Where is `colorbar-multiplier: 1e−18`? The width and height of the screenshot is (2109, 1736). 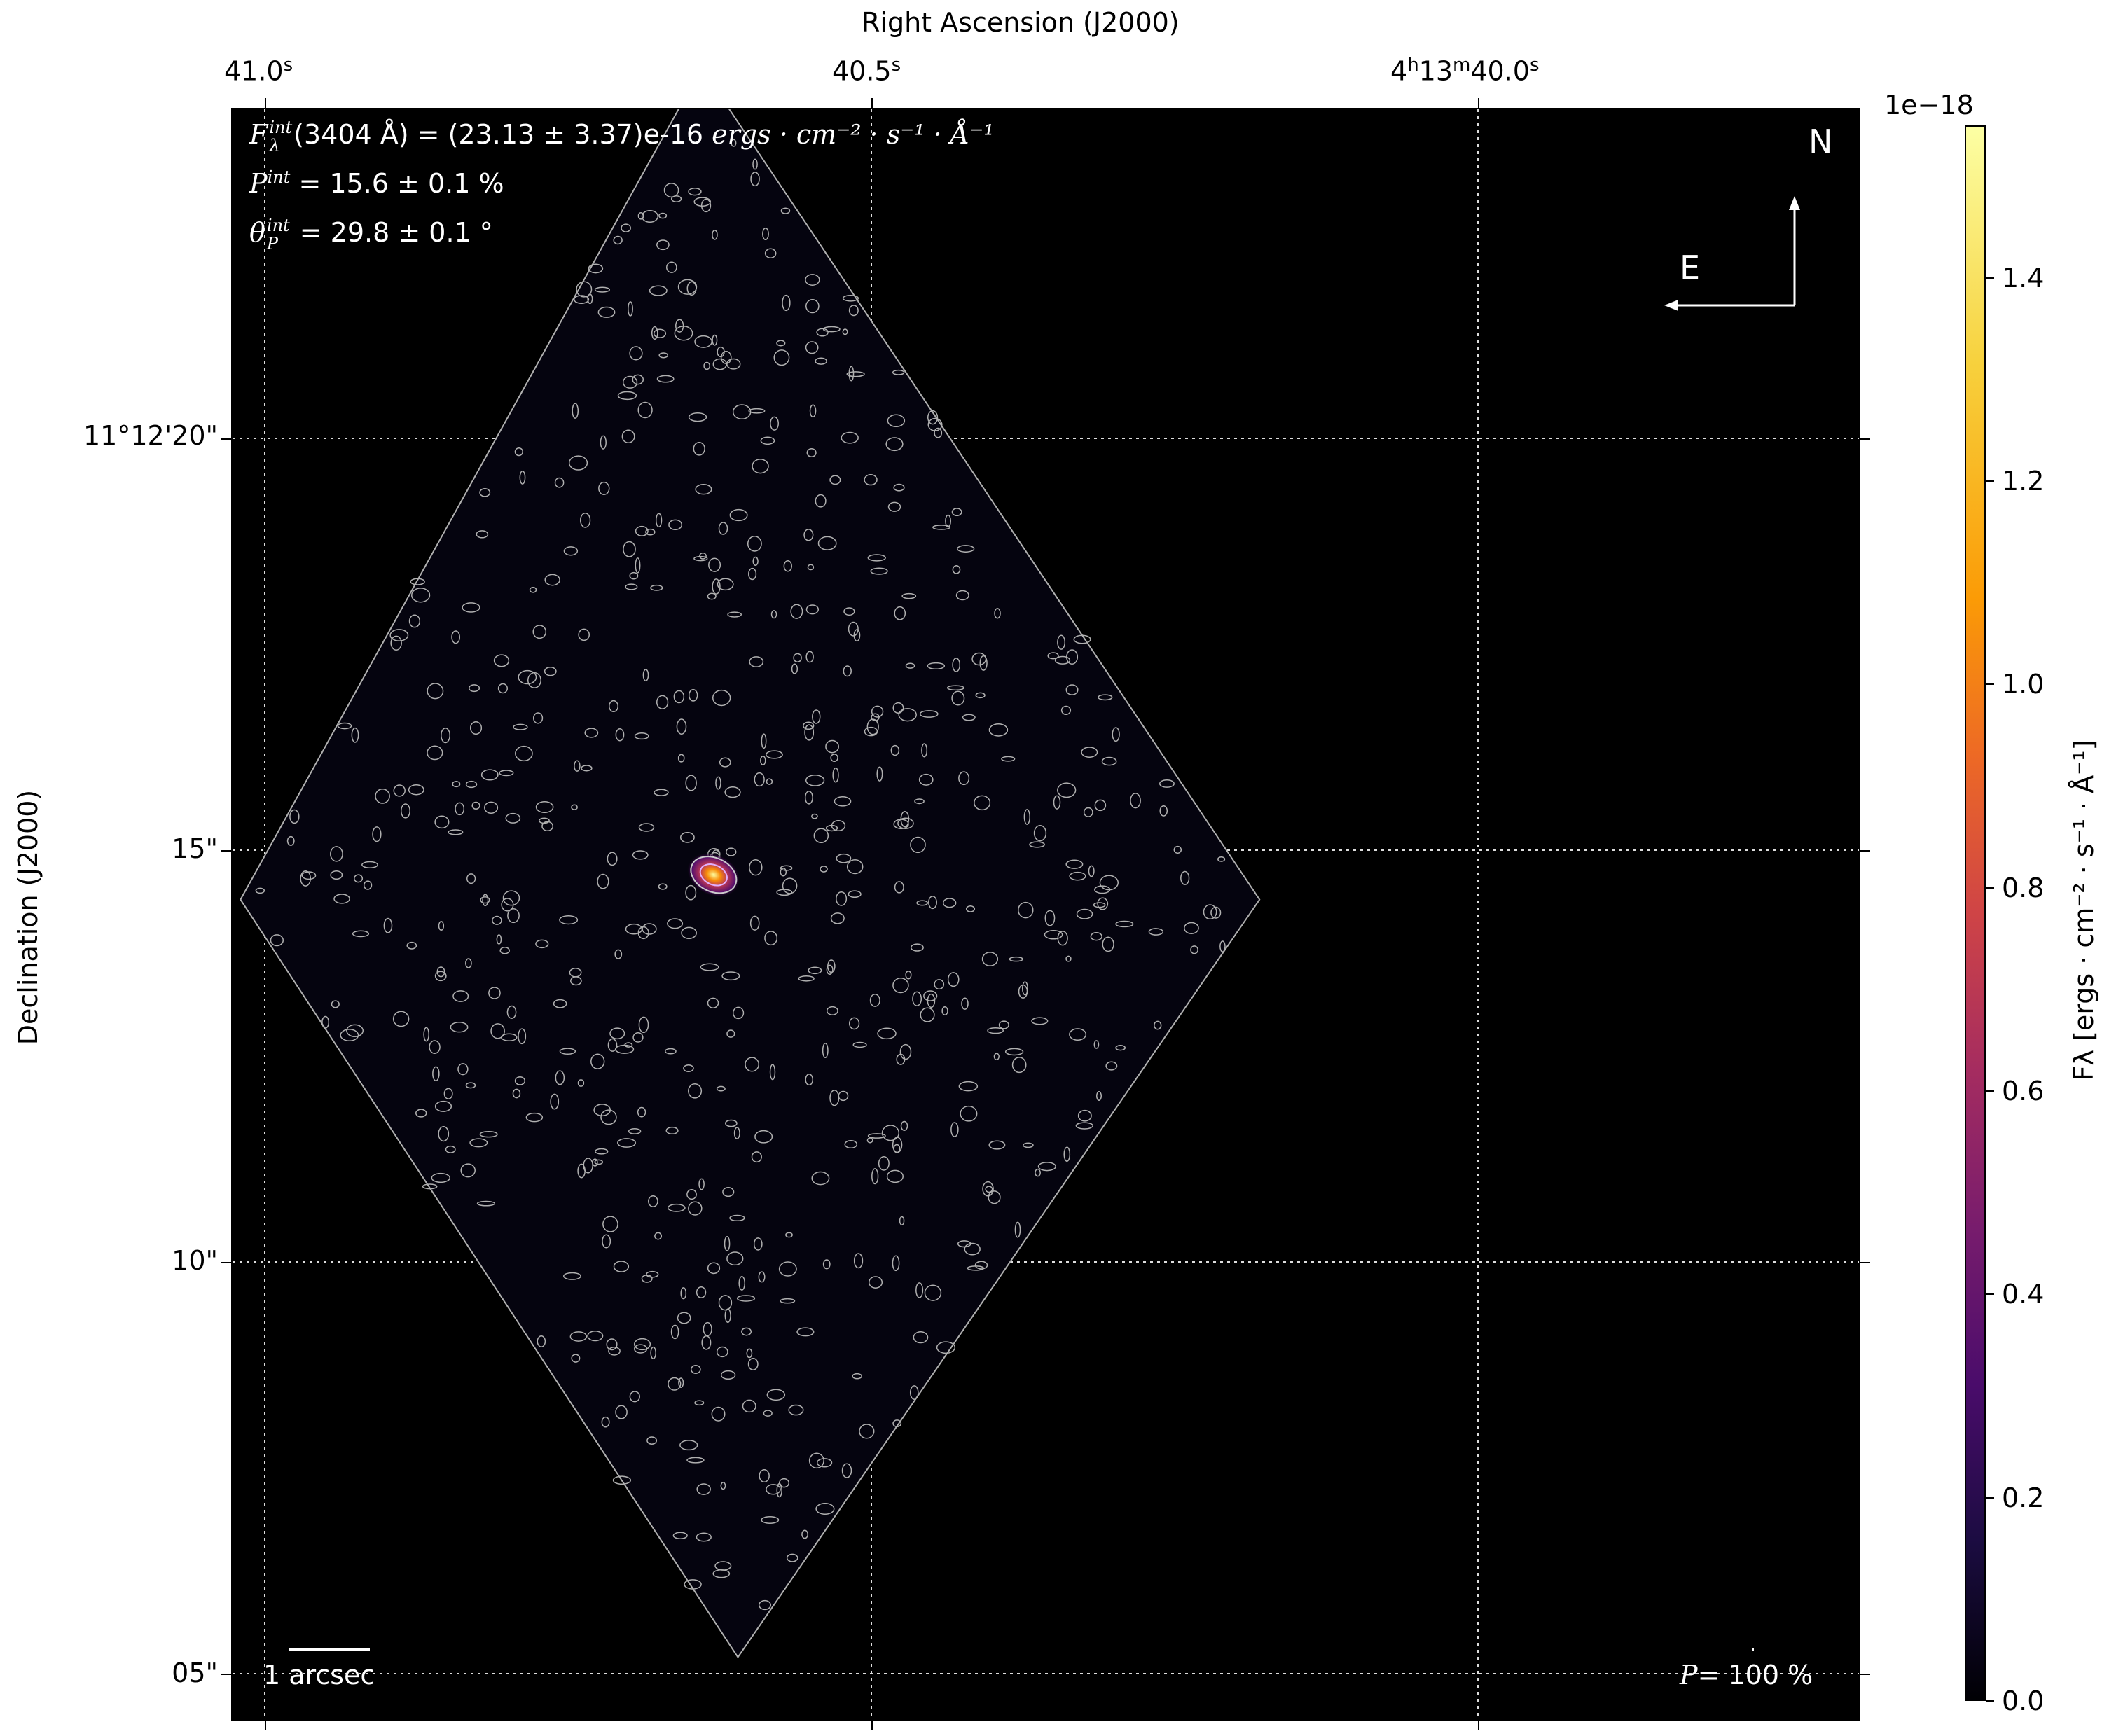 colorbar-multiplier: 1e−18 is located at coordinates (1929, 105).